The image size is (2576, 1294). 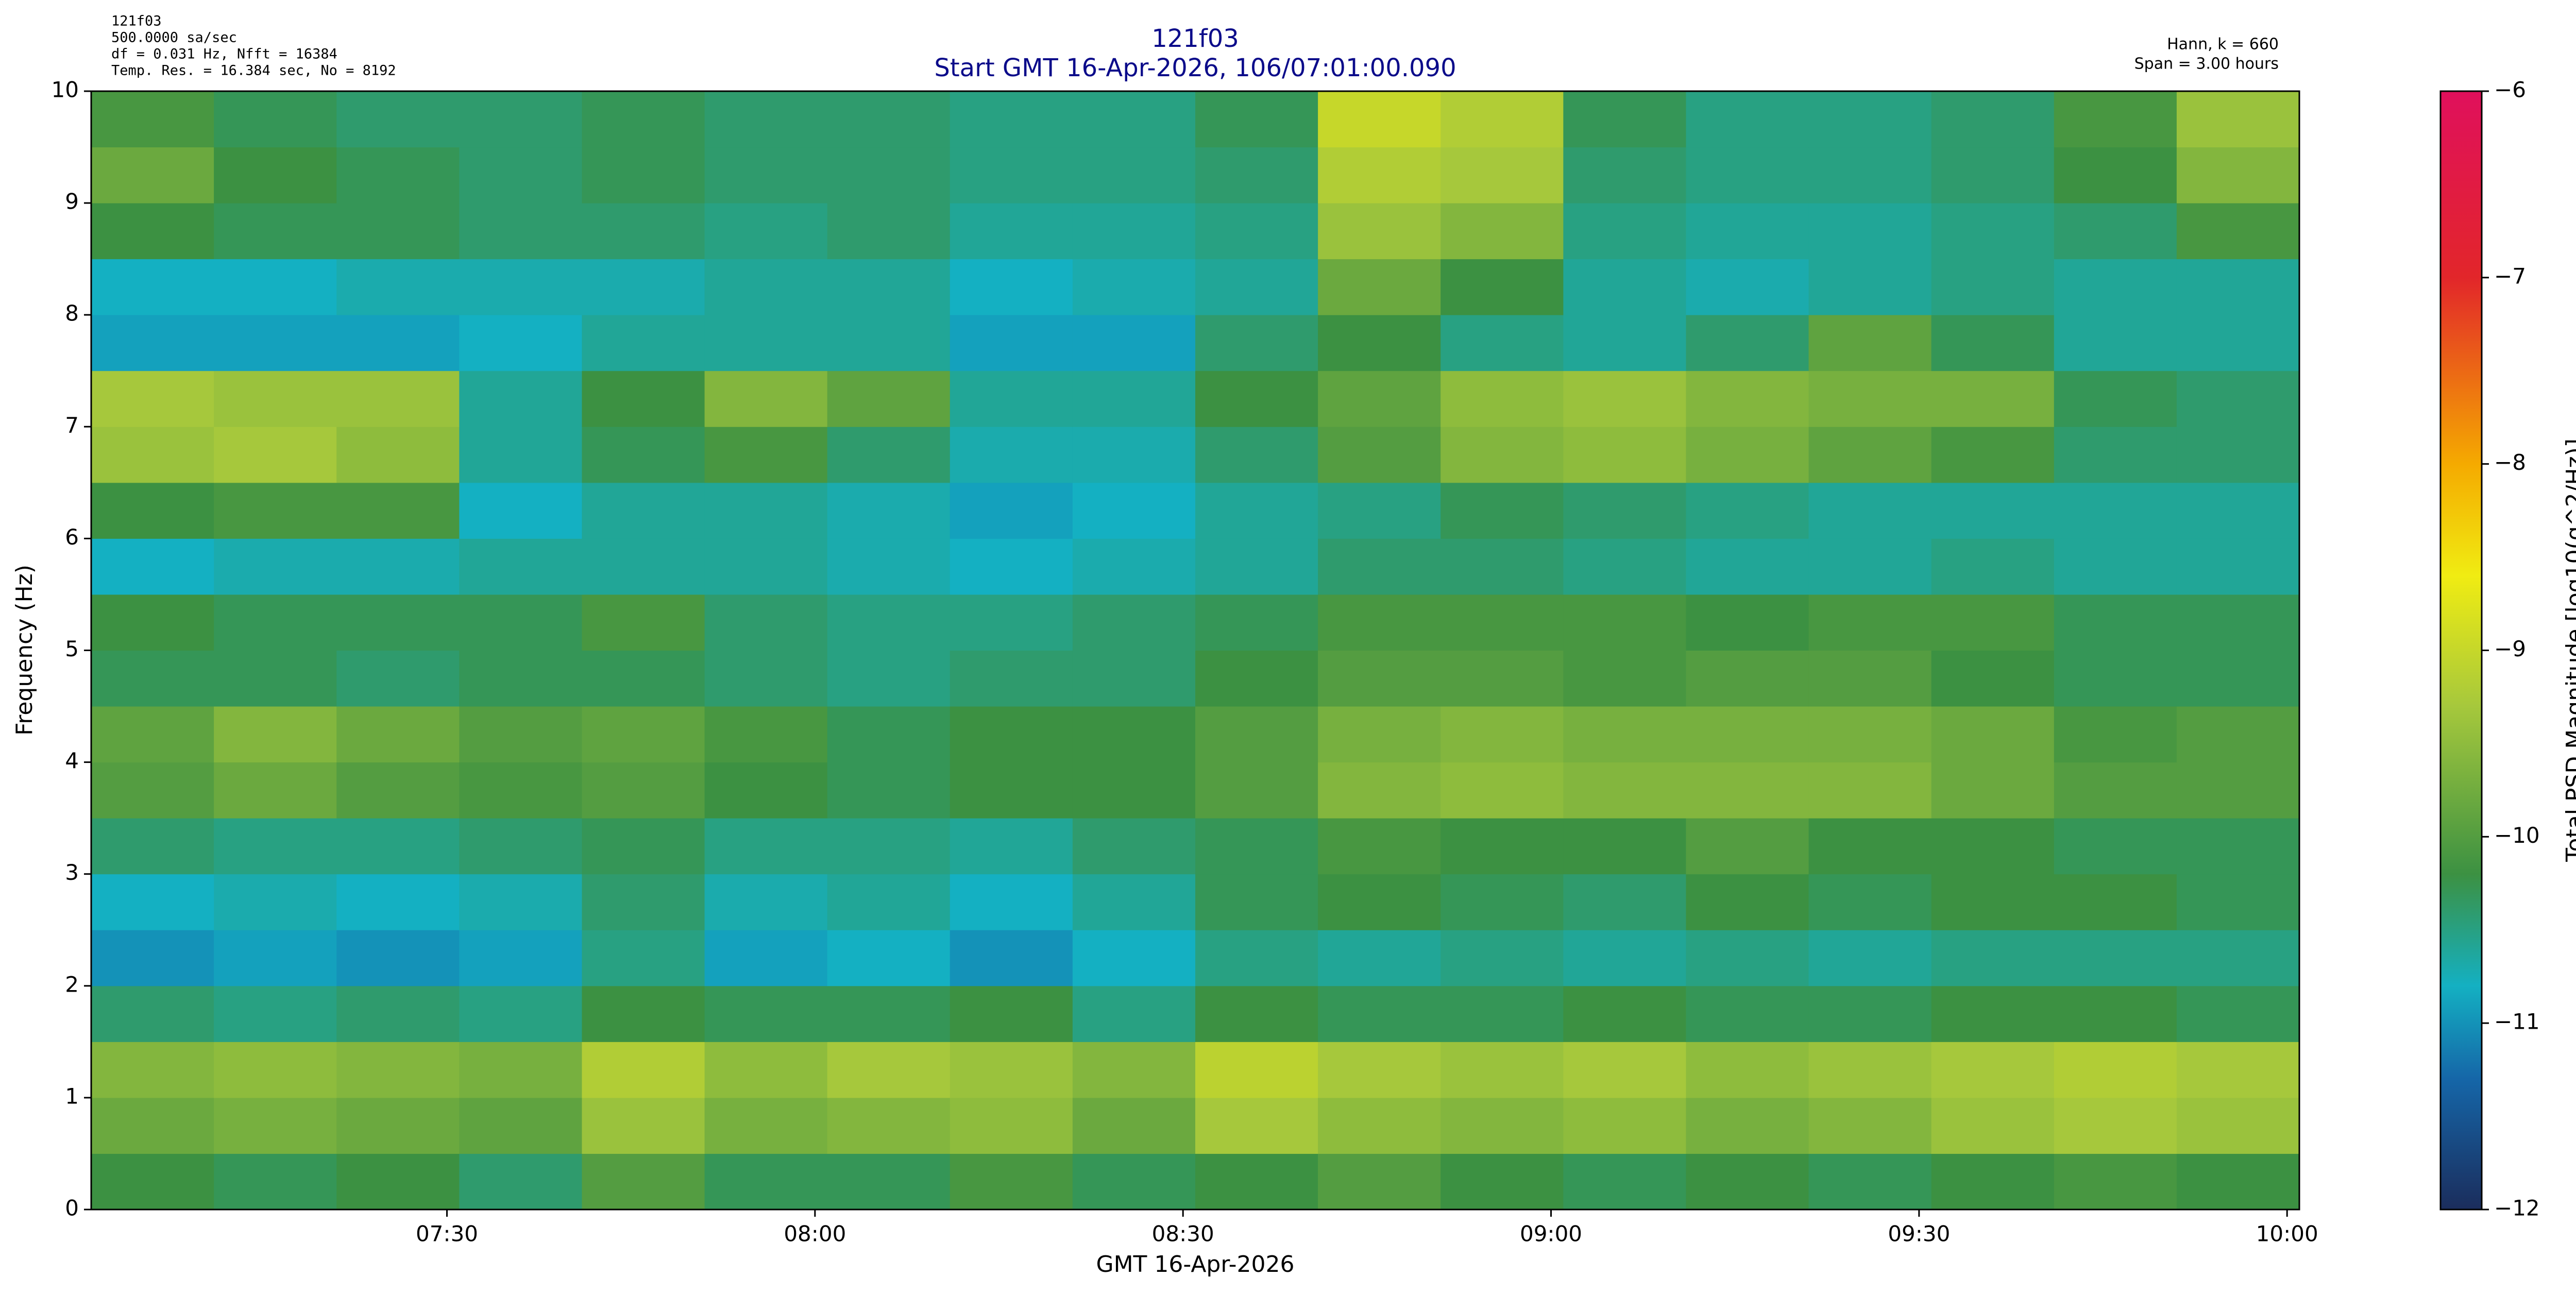 I want to click on colorbar, so click(x=2461, y=650).